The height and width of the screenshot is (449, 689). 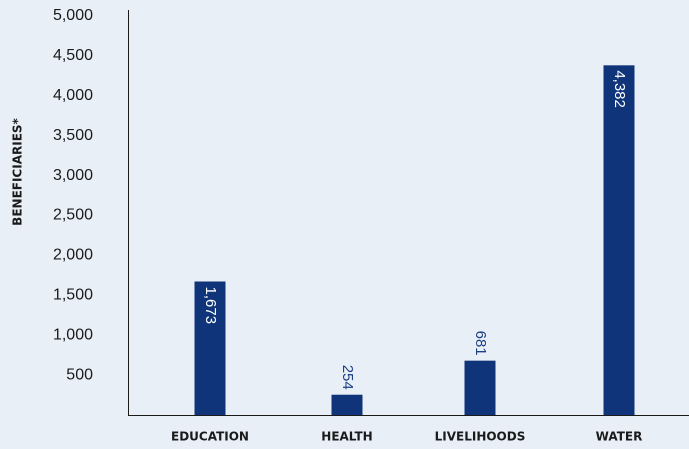 What do you see at coordinates (346, 437) in the screenshot?
I see `x-category-label: HEALTH` at bounding box center [346, 437].